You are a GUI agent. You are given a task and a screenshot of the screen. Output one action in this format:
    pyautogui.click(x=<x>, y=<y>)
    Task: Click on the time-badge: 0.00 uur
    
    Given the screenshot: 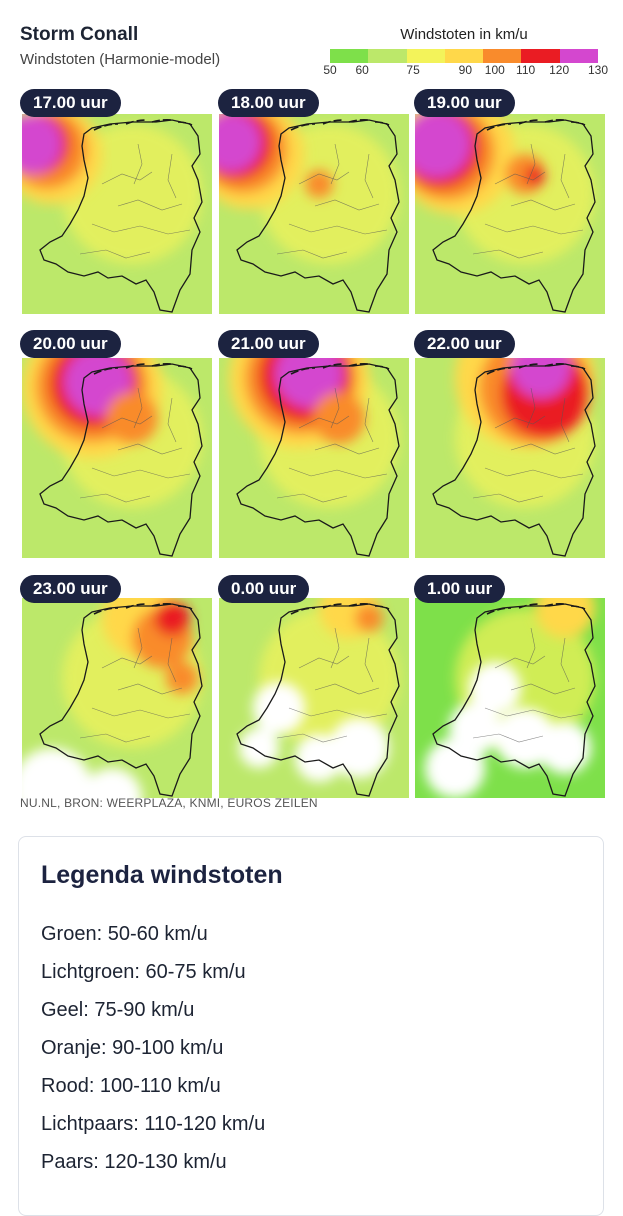 What is the action you would take?
    pyautogui.click(x=264, y=589)
    